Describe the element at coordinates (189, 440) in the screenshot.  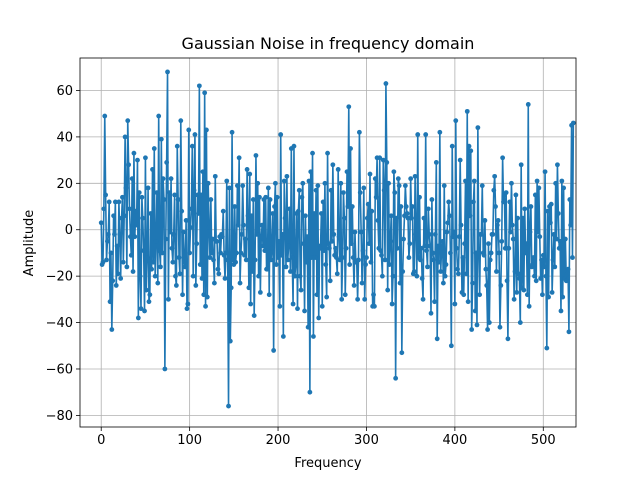
I see `x-tick-label: 100` at that location.